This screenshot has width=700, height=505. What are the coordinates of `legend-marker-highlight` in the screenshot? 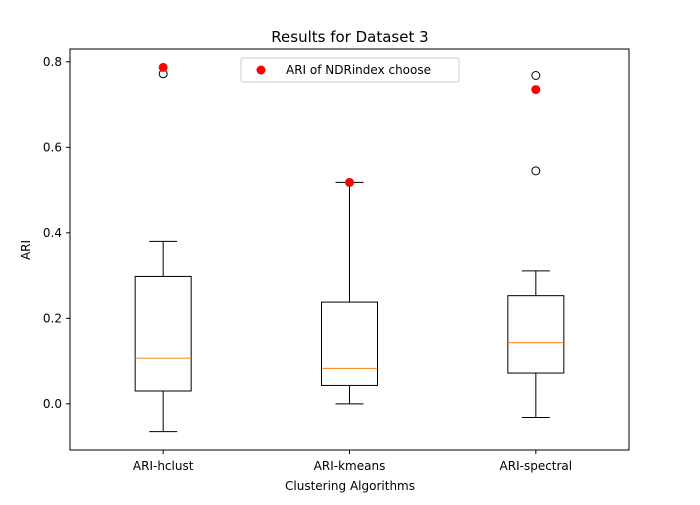 It's located at (261, 70).